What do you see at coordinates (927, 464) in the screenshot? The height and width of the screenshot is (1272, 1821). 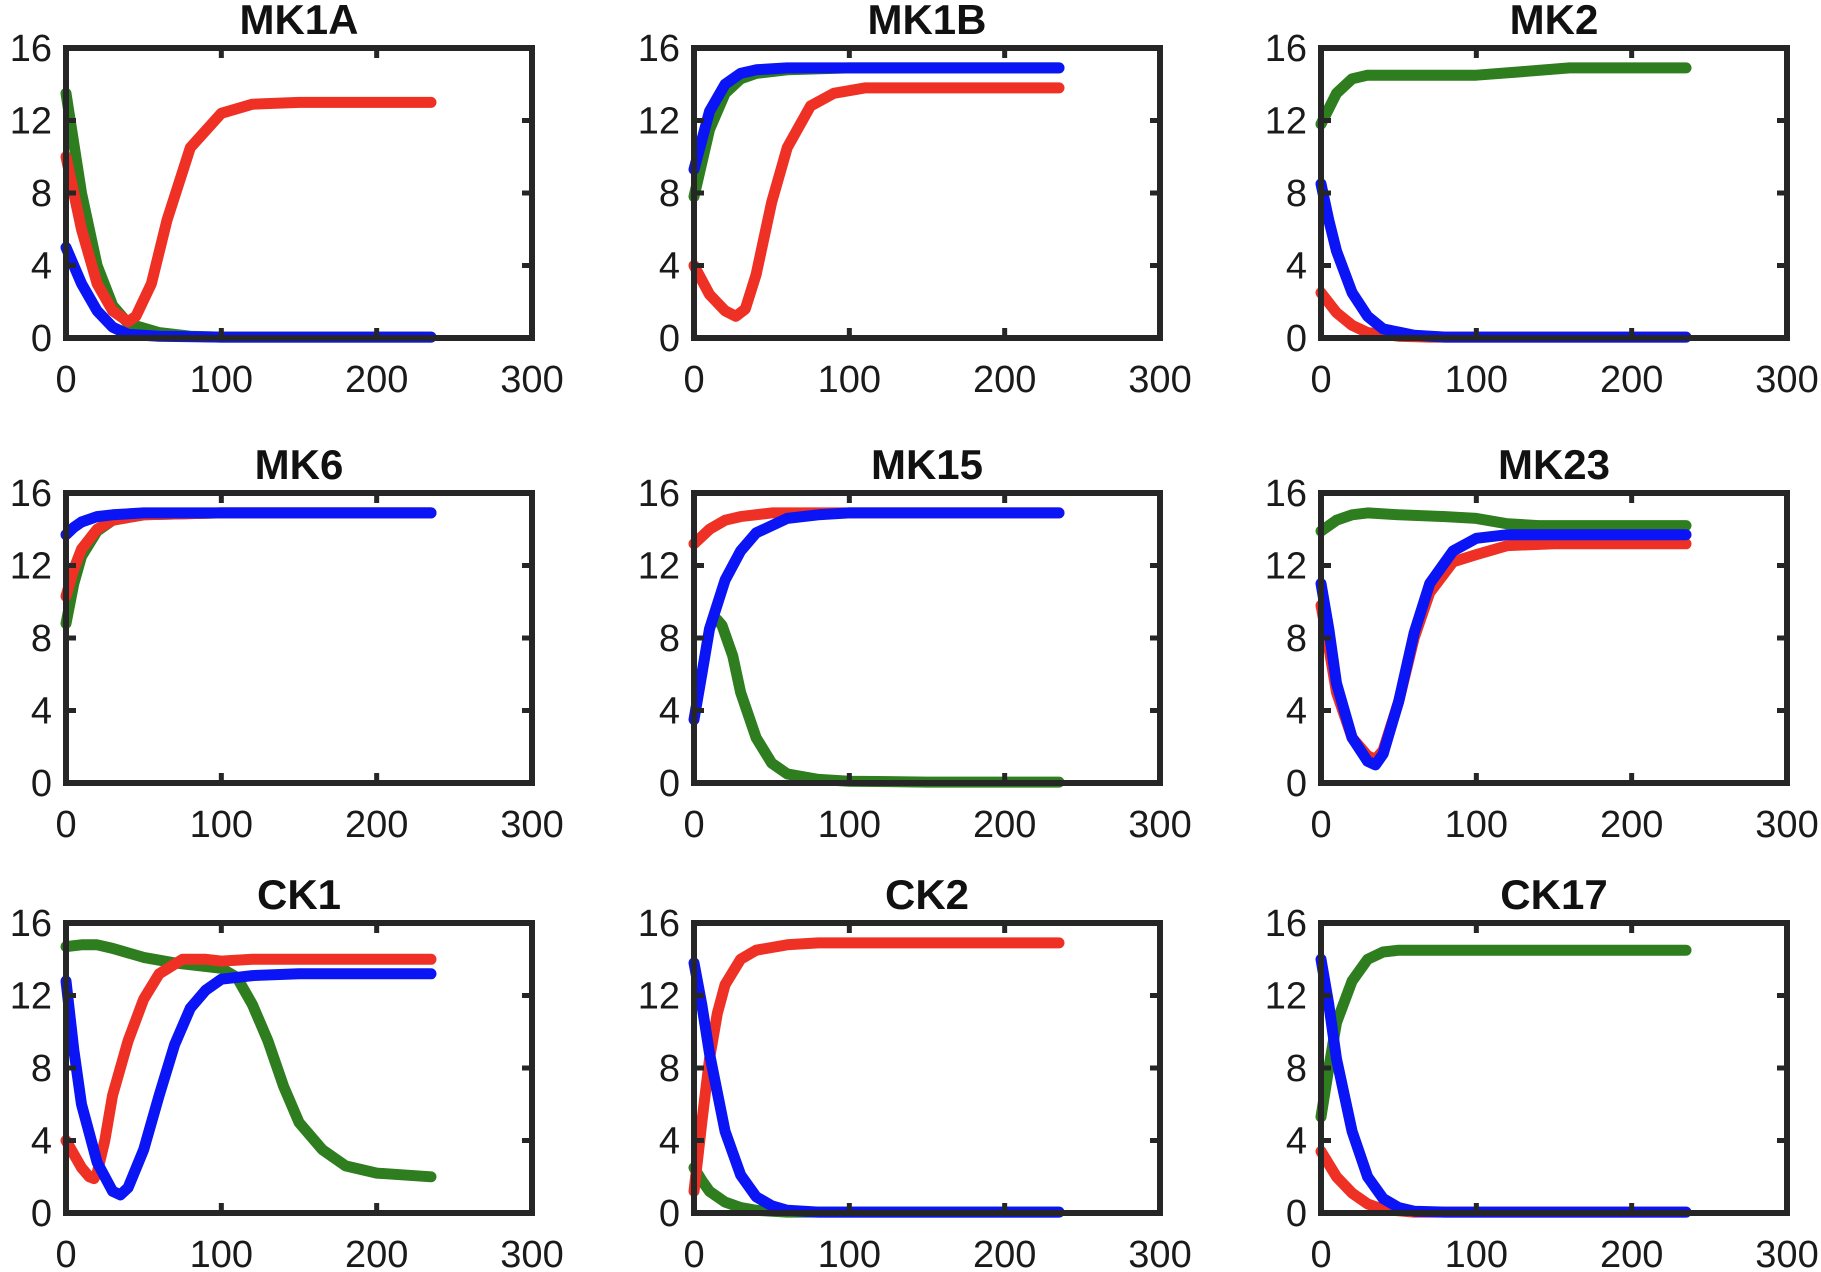 I see `panel-title: MK15` at bounding box center [927, 464].